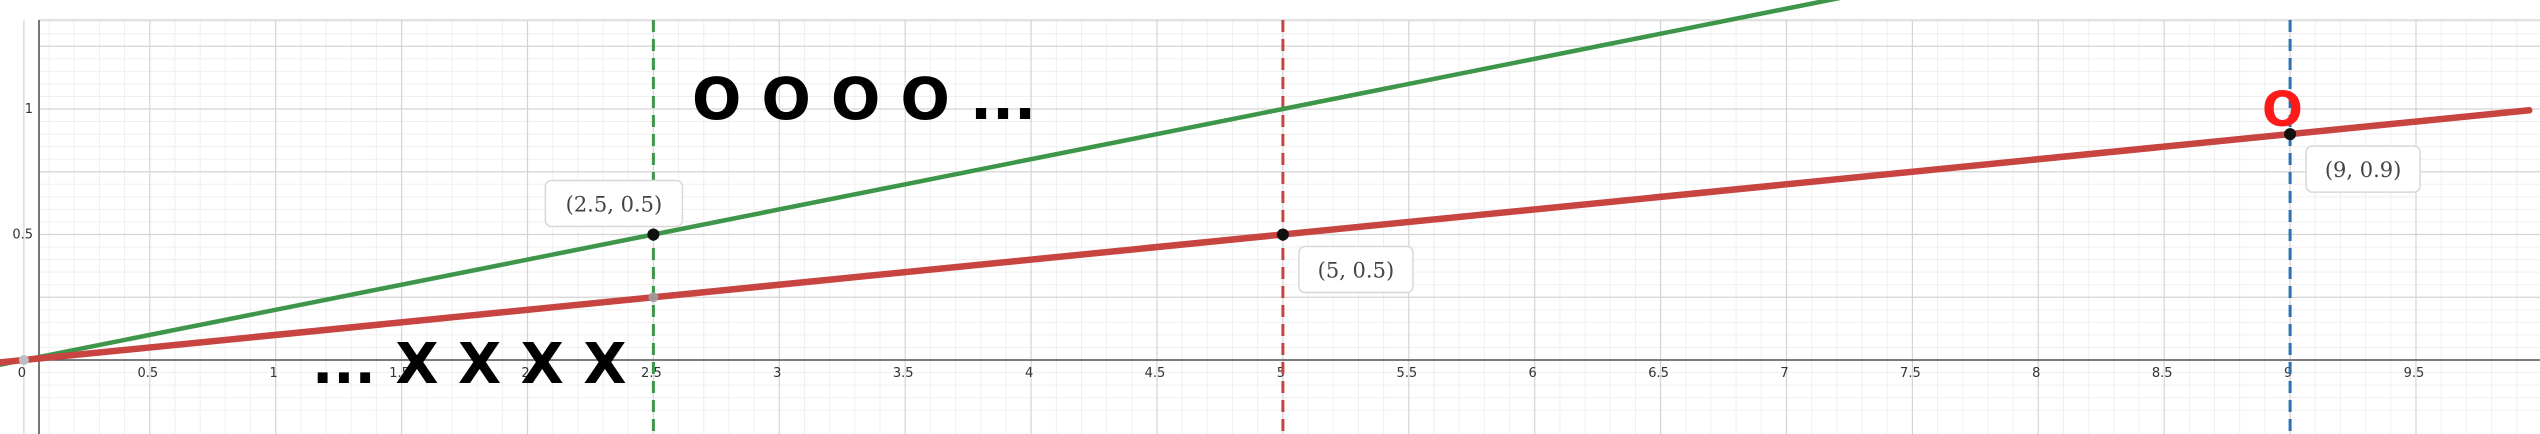 The height and width of the screenshot is (434, 2540). What do you see at coordinates (1910, 373) in the screenshot?
I see `x-tick-label: 7.5` at bounding box center [1910, 373].